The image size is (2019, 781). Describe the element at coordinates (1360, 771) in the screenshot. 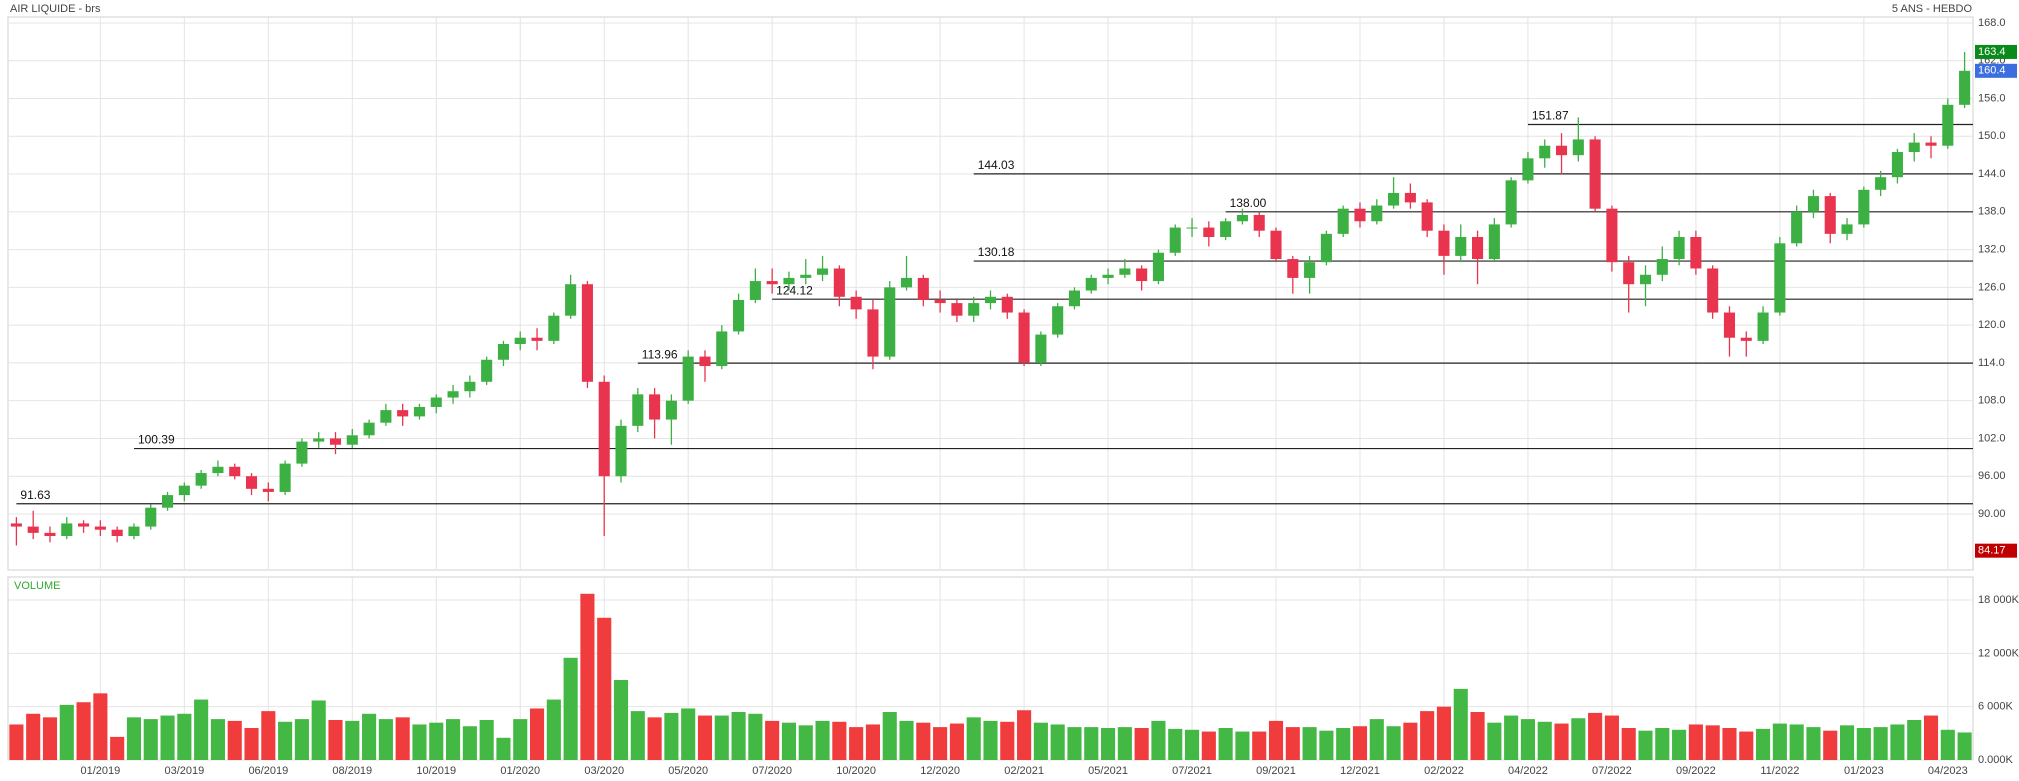

I see `x-tick-label: 12/2021` at that location.